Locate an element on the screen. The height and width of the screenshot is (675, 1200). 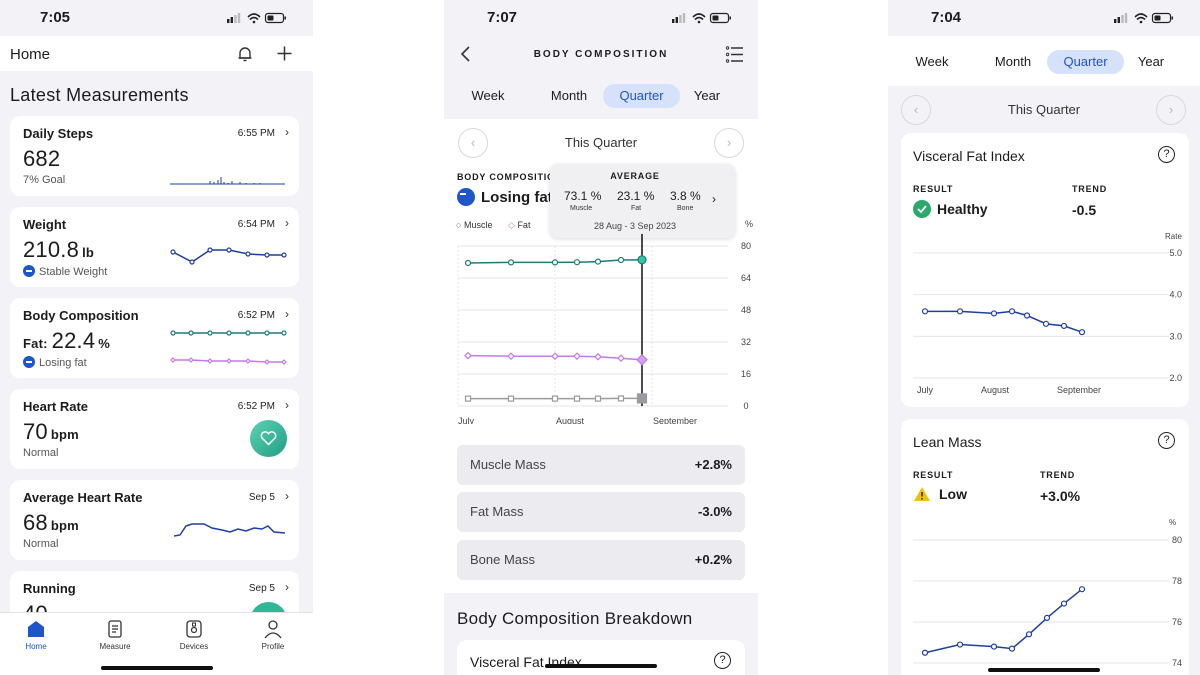
y-tick-label: 4.0 is located at coordinates (1175, 295).